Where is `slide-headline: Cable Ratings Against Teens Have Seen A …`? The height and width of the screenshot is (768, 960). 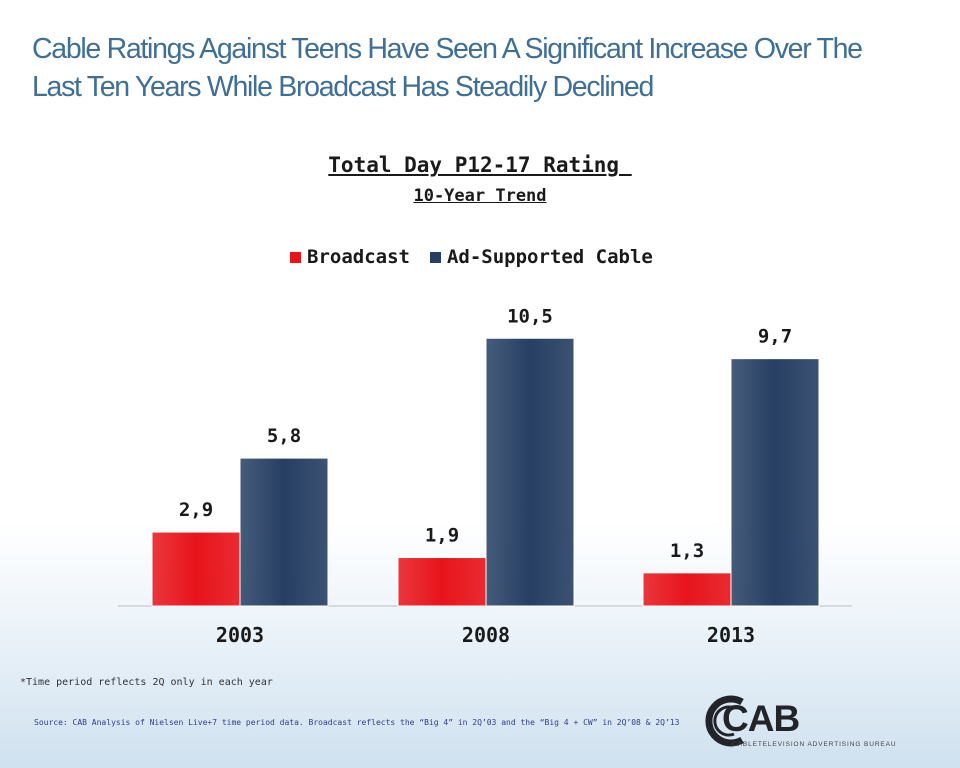
slide-headline: Cable Ratings Against Teens Have Seen A … is located at coordinates (487, 68).